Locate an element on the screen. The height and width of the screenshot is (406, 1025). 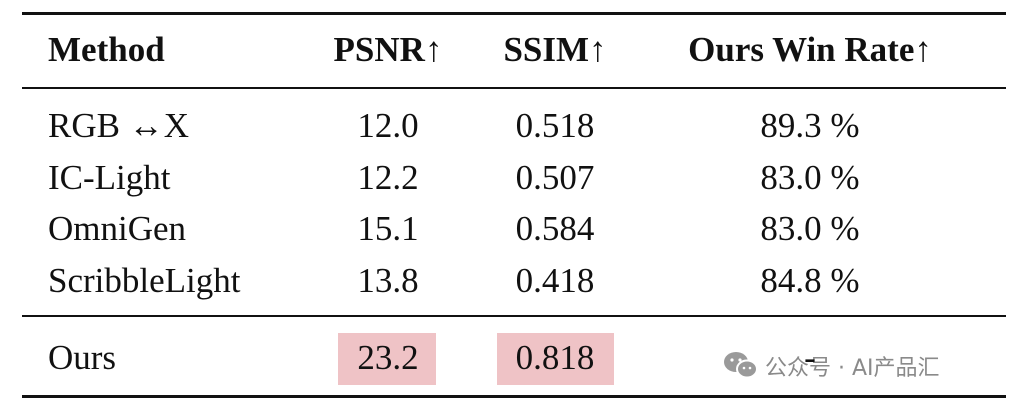
table-cell: 0.518 is located at coordinates (555, 125).